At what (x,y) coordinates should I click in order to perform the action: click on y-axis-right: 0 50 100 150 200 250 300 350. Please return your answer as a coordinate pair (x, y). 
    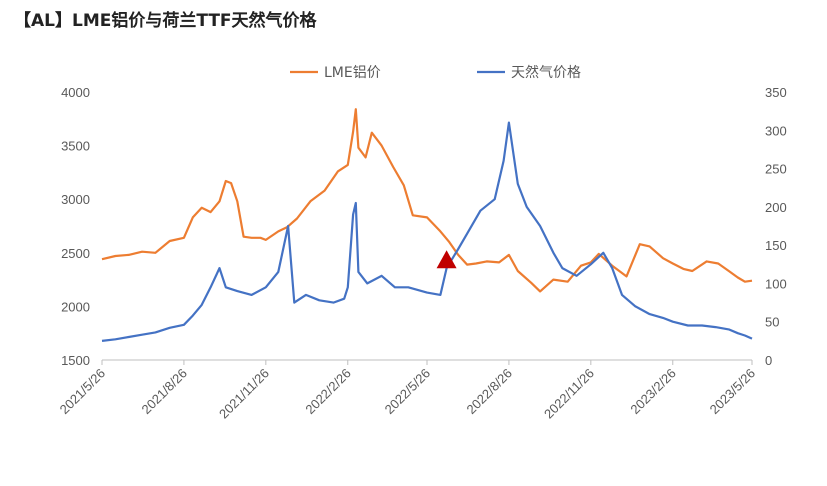
    Looking at the image, I should click on (776, 226).